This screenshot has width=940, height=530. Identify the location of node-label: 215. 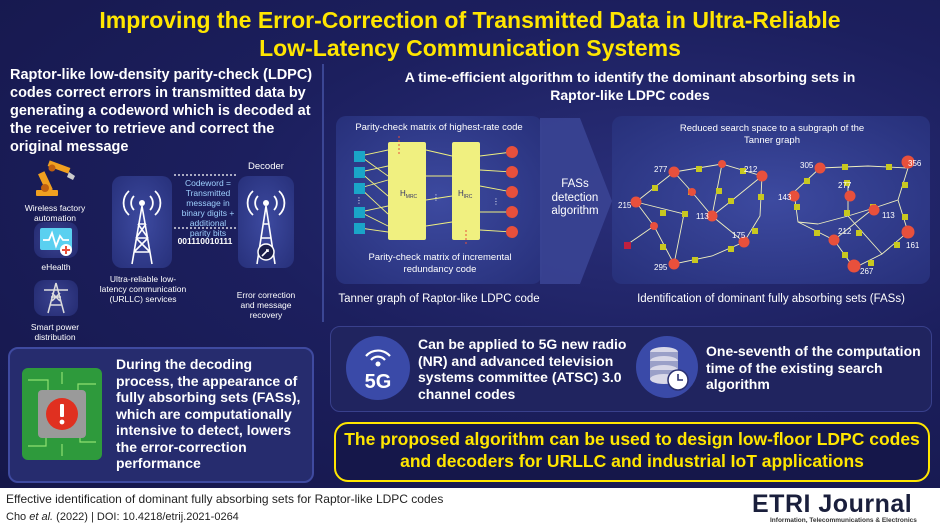
(625, 205).